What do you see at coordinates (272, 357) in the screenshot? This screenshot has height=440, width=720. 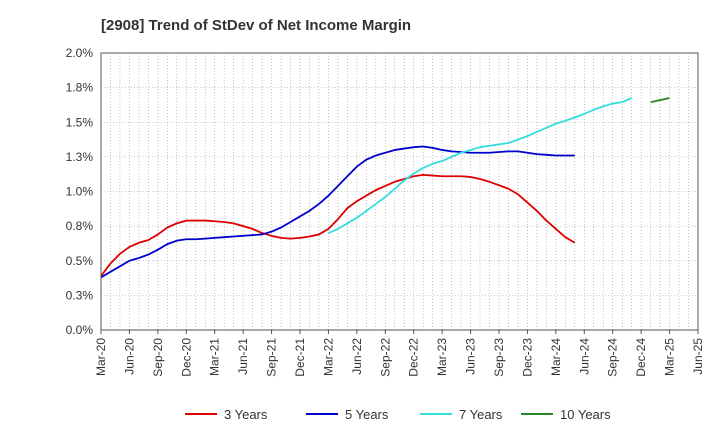 I see `x-tick-label: Sep-21` at bounding box center [272, 357].